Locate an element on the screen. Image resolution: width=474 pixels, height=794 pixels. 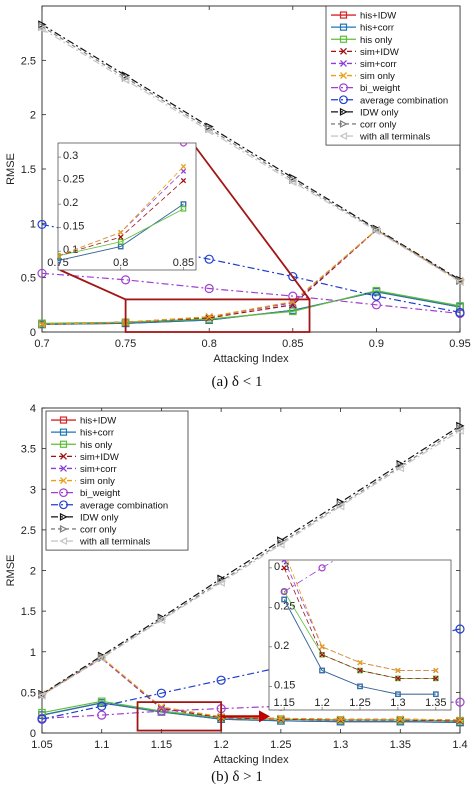
inset-plot: 0.15 0.2 0.25 0.3 1.15 1.2 1.25 1.3 1.35 is located at coordinates (360, 635).